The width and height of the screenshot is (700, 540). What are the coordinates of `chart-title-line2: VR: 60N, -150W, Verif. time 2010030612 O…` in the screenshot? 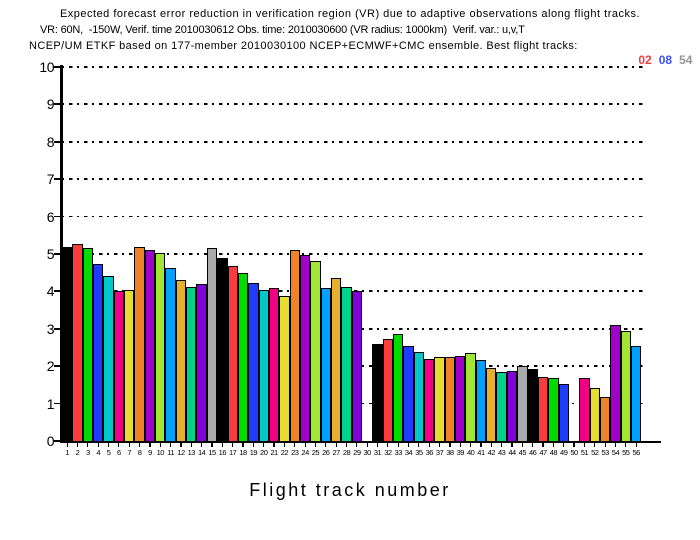 It's located at (282, 30).